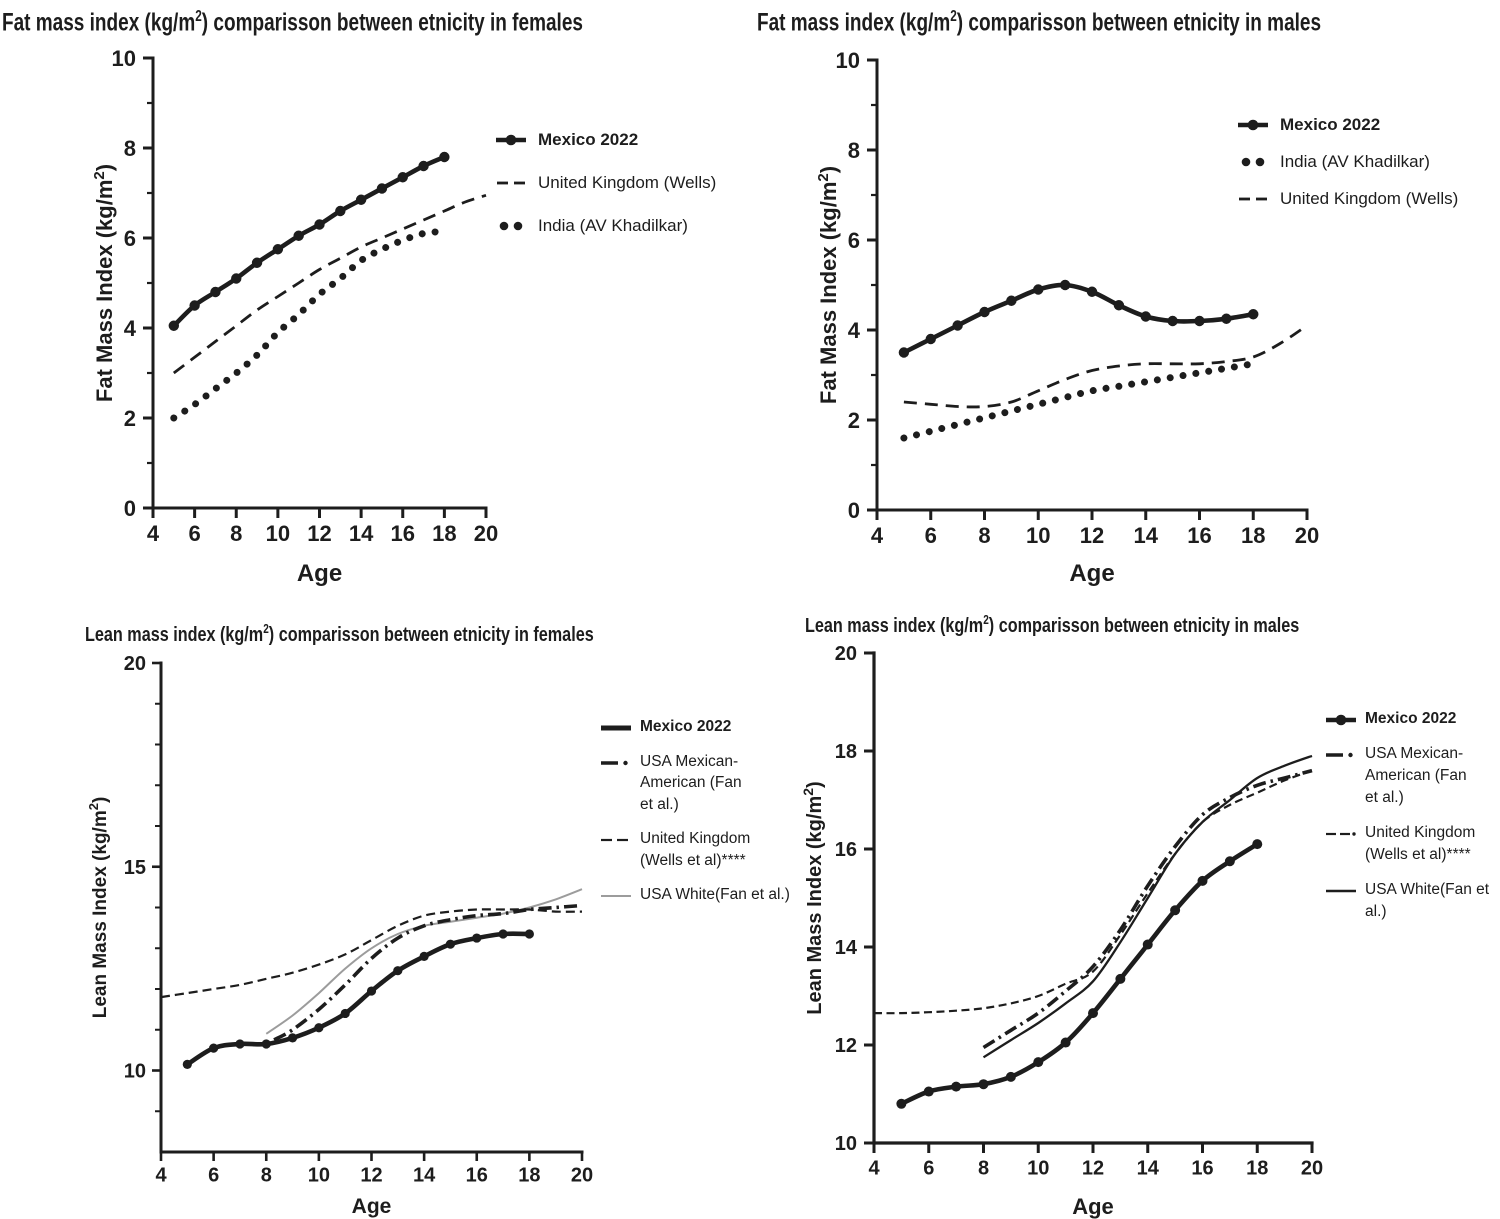 The image size is (1500, 1219). What do you see at coordinates (130, 238) in the screenshot?
I see `y-tick-label: 6` at bounding box center [130, 238].